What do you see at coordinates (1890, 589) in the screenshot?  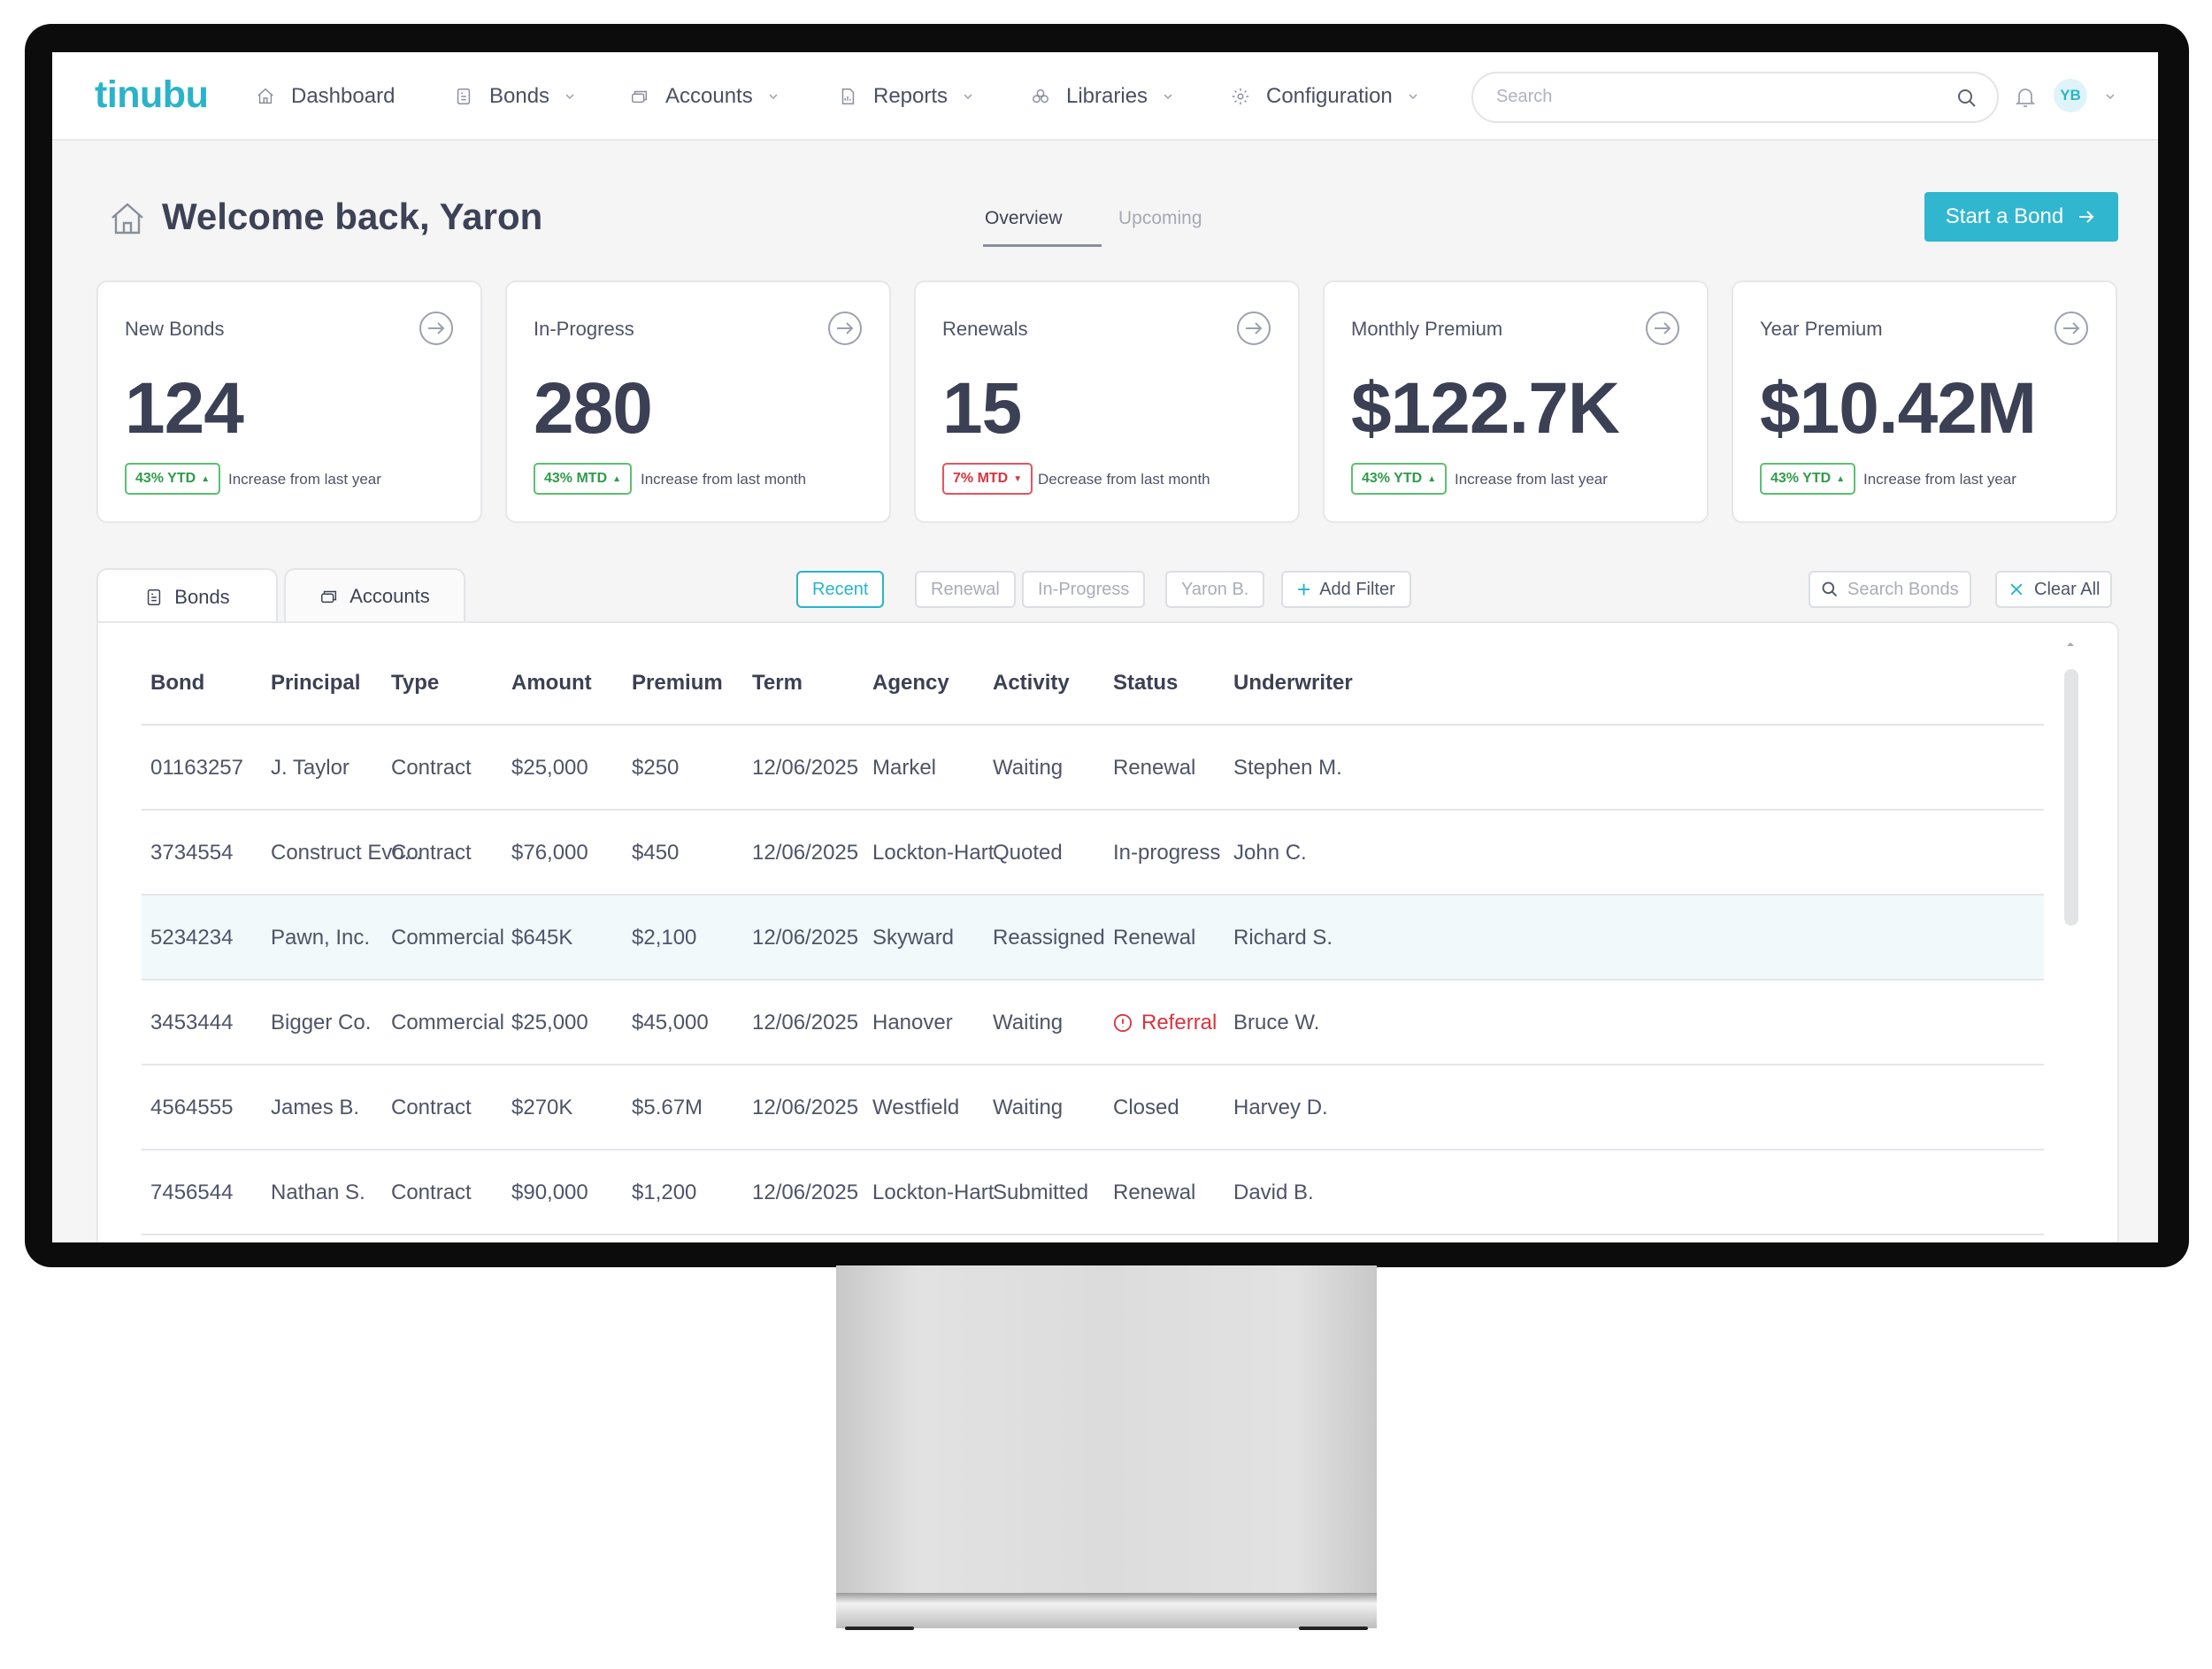 I see `search-bonds-input: Search Bonds` at bounding box center [1890, 589].